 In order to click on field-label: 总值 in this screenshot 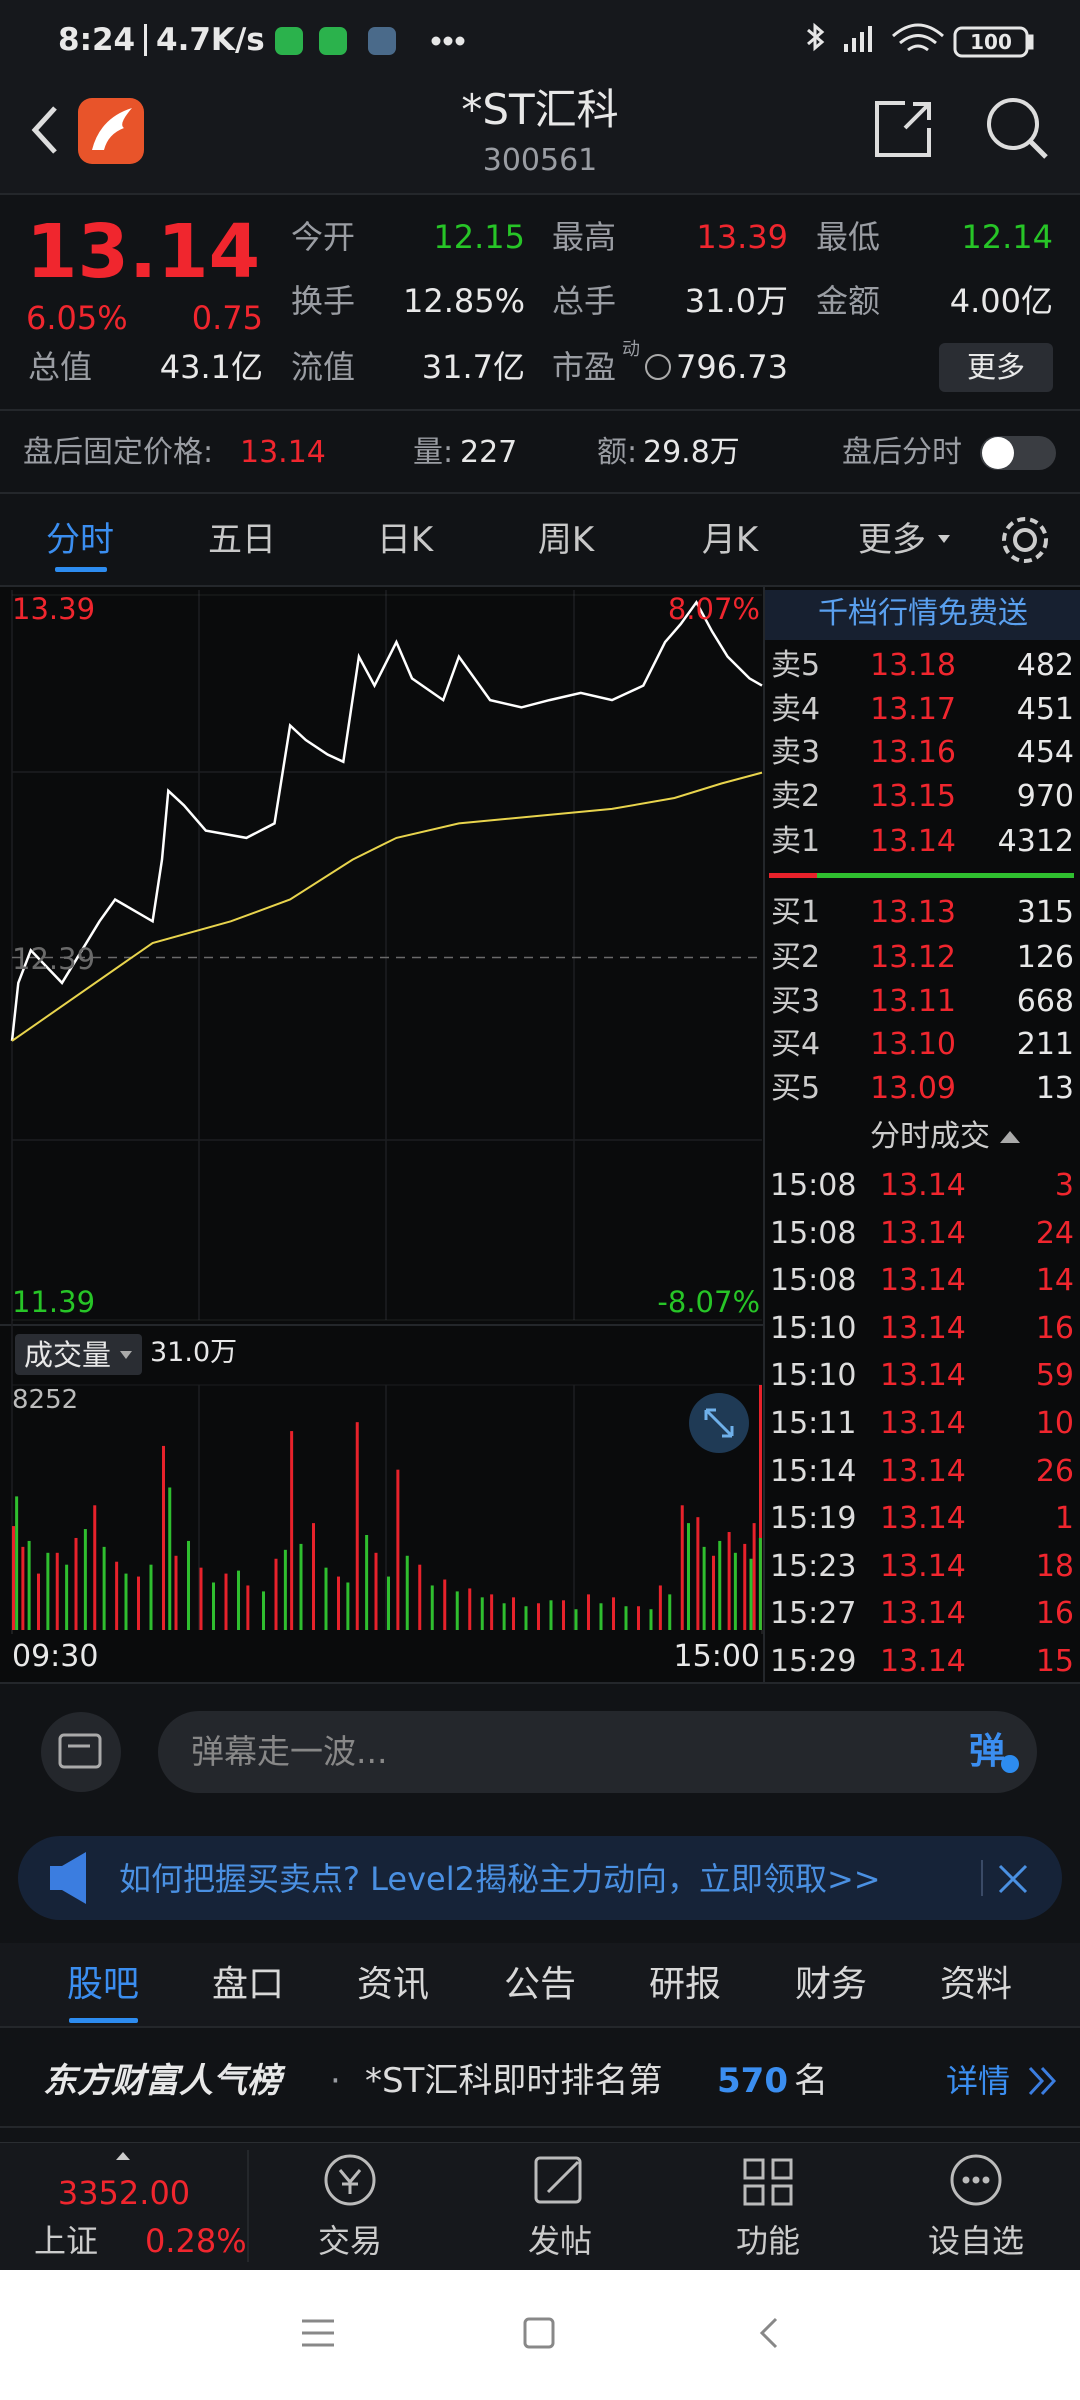, I will do `click(60, 366)`.